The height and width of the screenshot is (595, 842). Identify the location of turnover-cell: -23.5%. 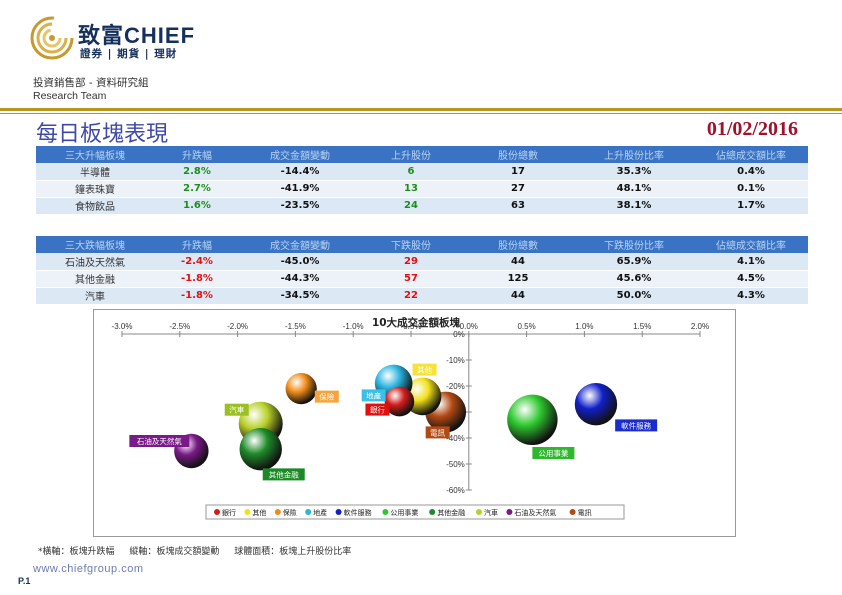
(300, 206).